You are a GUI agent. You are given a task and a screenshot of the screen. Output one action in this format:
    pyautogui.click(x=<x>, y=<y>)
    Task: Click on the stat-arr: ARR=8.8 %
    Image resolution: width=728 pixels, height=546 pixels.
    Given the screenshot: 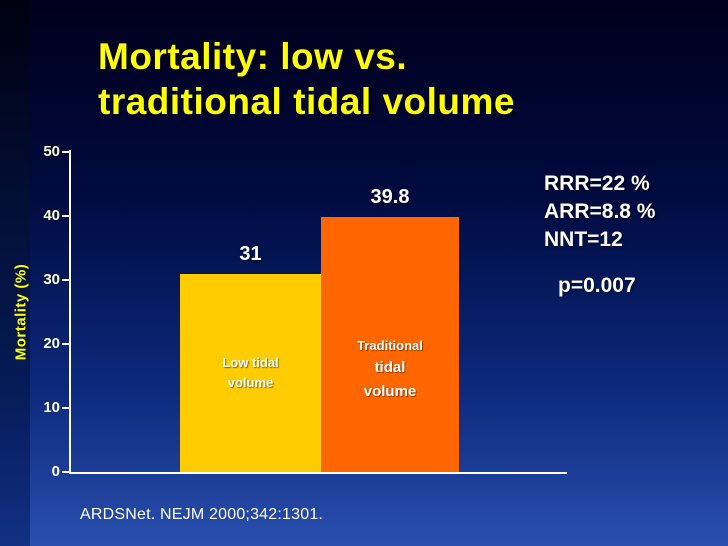 What is the action you would take?
    pyautogui.click(x=600, y=211)
    